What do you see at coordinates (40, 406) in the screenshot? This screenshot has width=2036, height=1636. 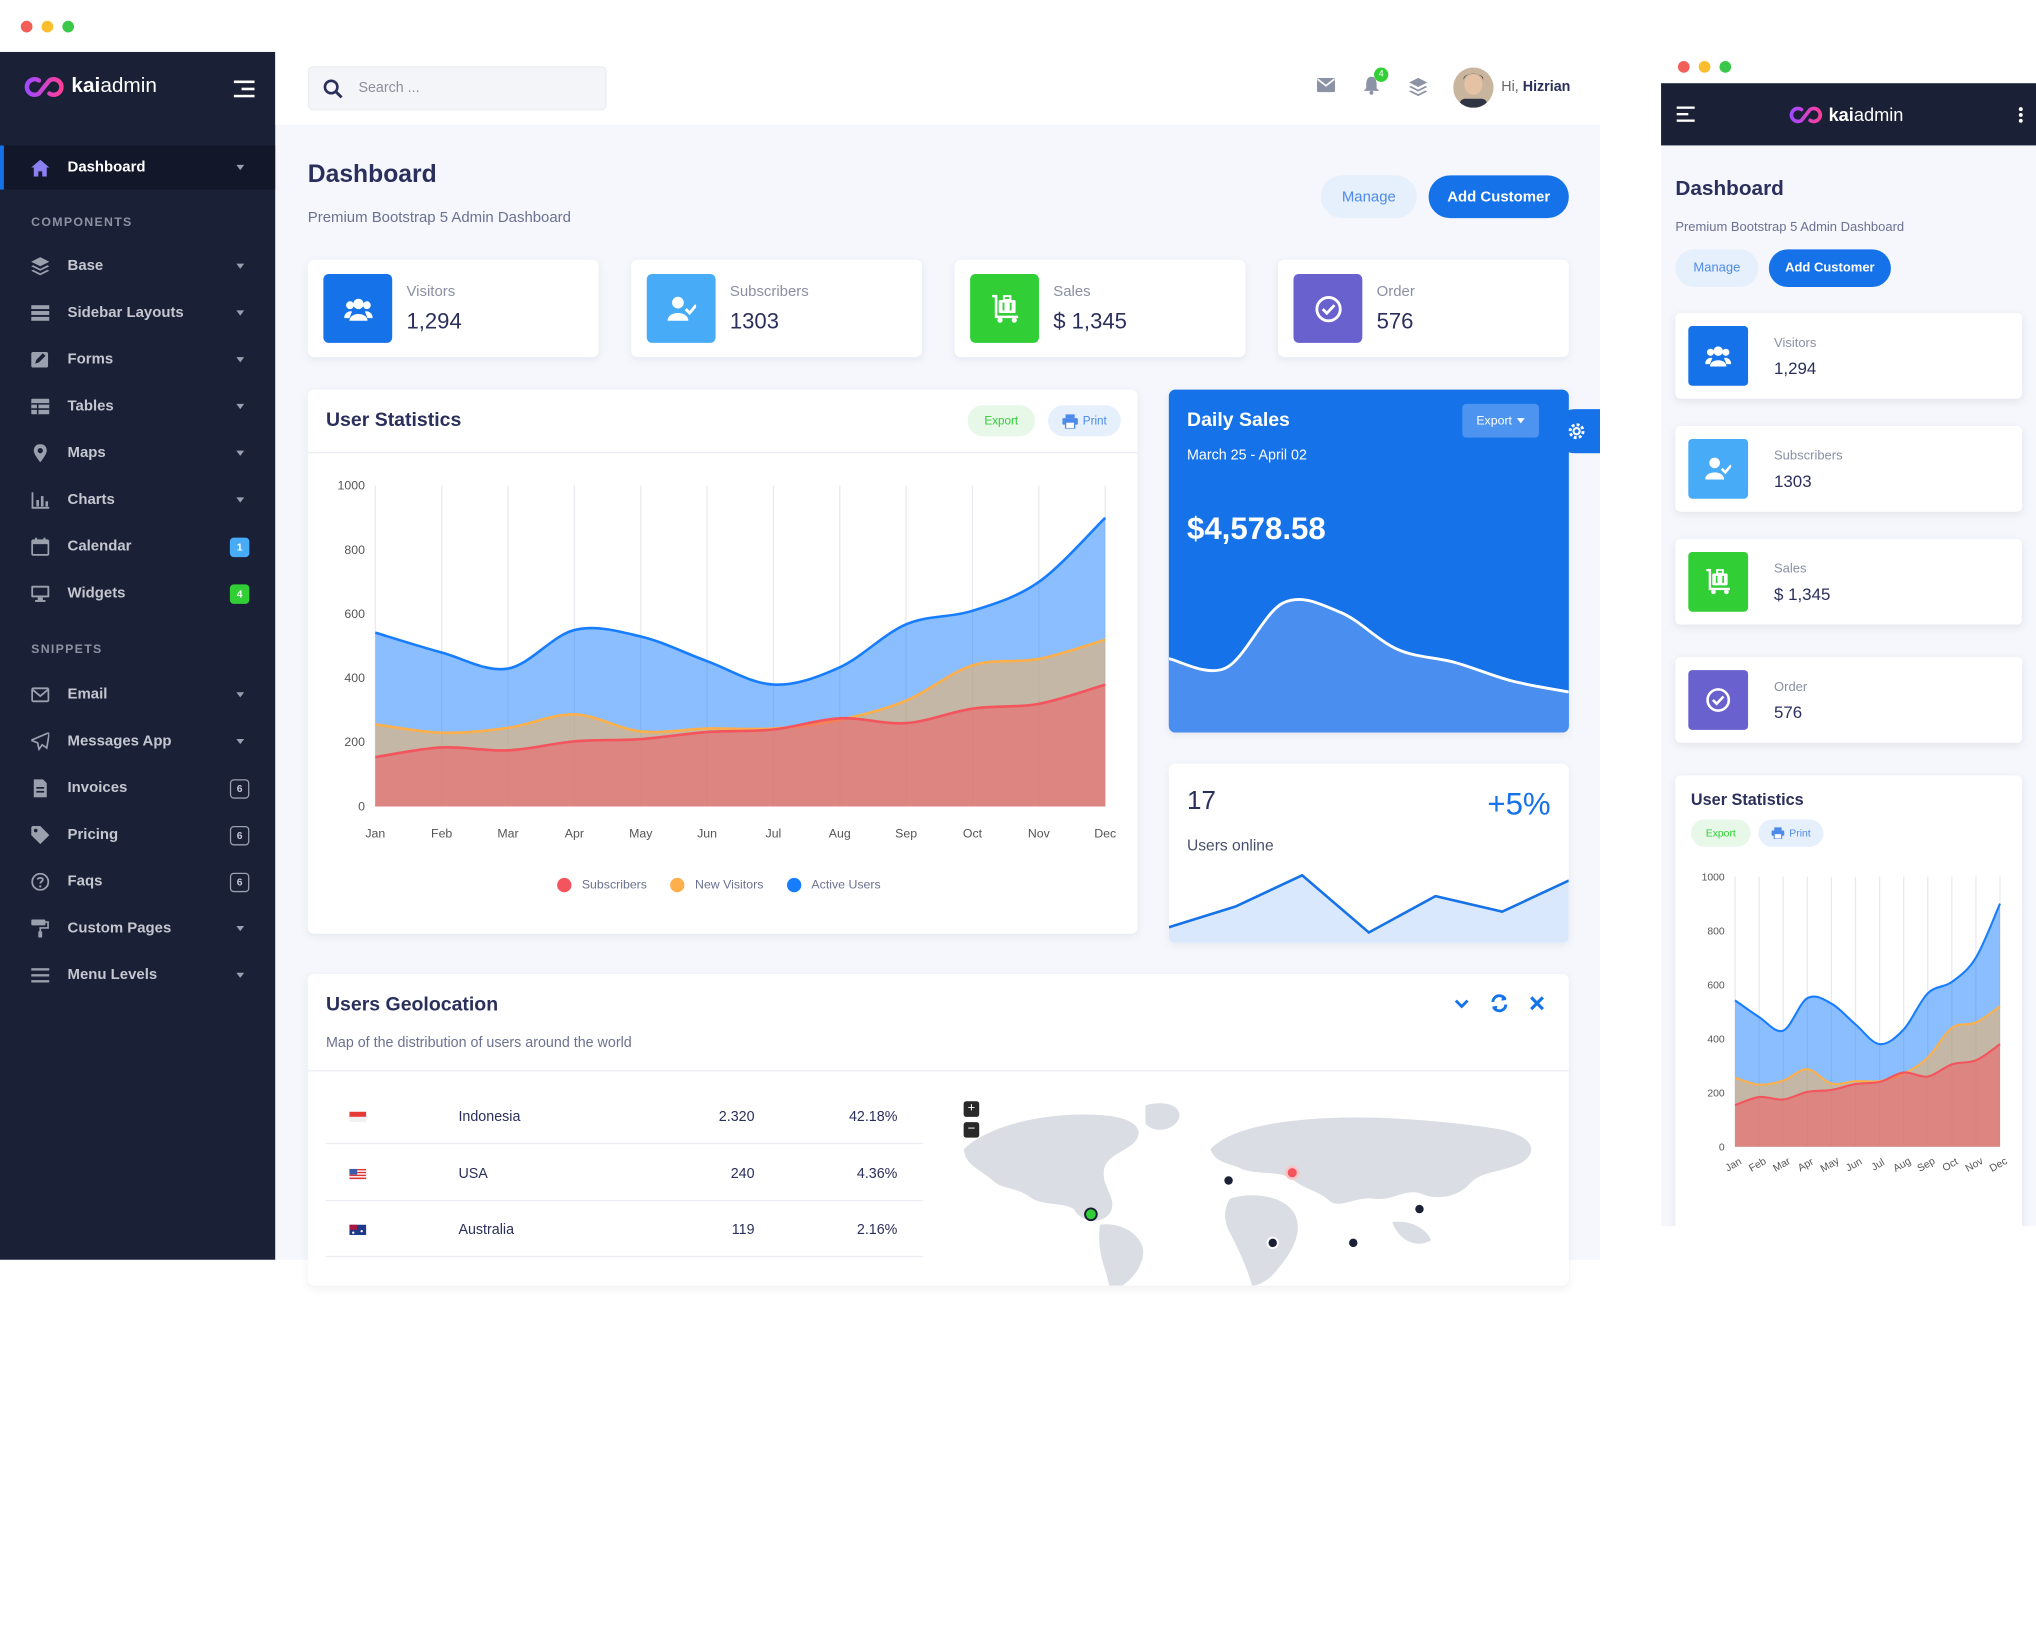 I see `table-icon` at bounding box center [40, 406].